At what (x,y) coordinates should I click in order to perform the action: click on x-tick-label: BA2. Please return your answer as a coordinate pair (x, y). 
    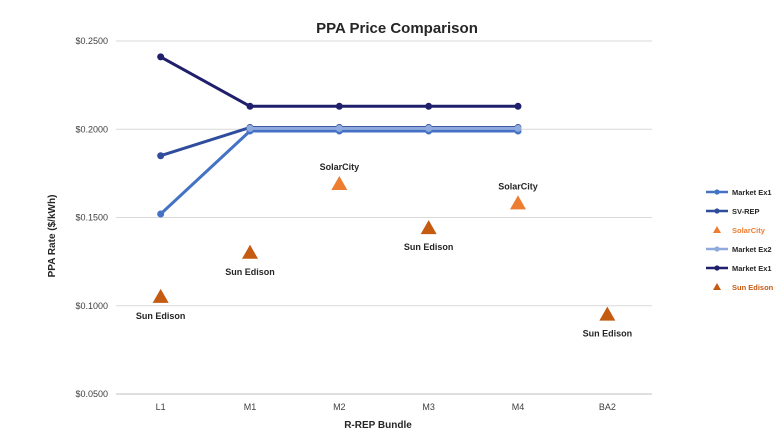
    Looking at the image, I should click on (607, 407).